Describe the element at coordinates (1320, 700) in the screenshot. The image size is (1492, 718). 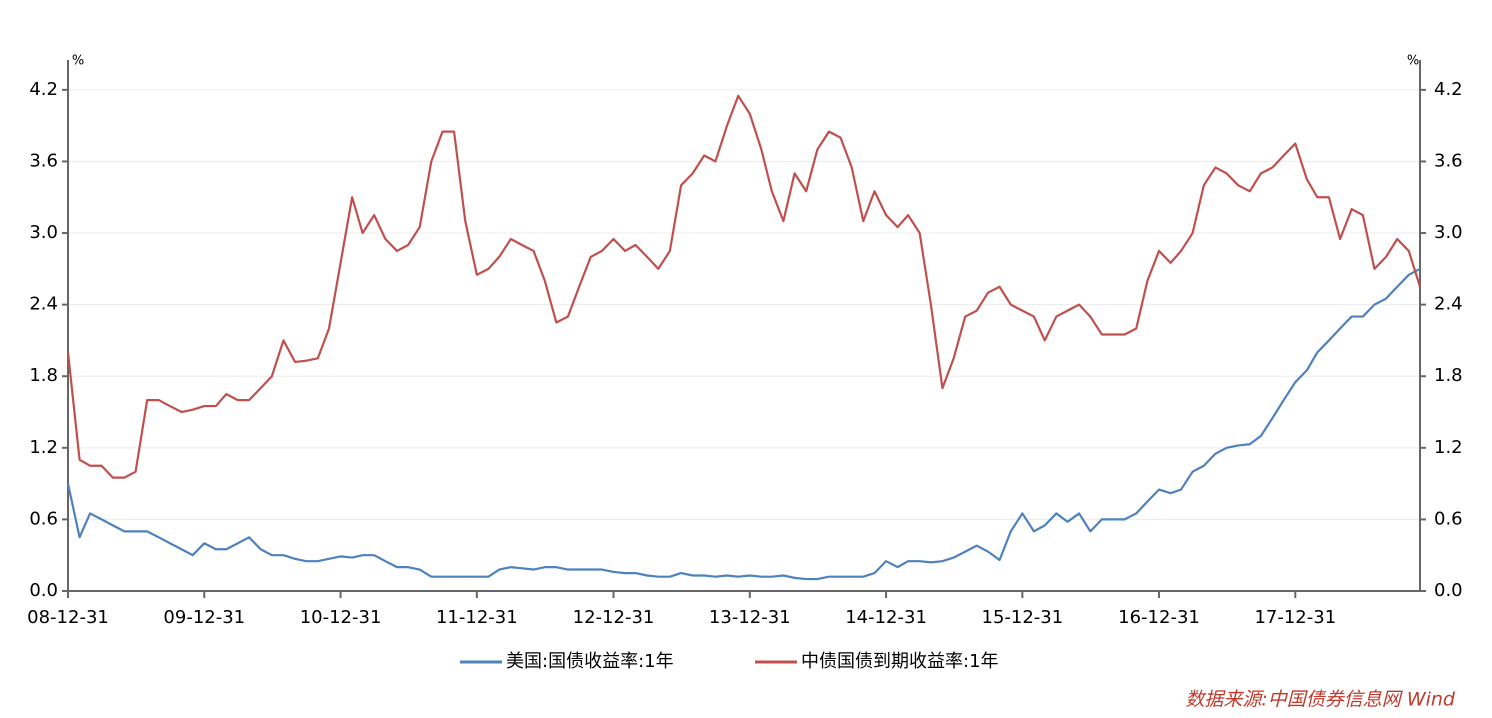
I see `source-note: 数据来源:中国债券信息网 Wind` at that location.